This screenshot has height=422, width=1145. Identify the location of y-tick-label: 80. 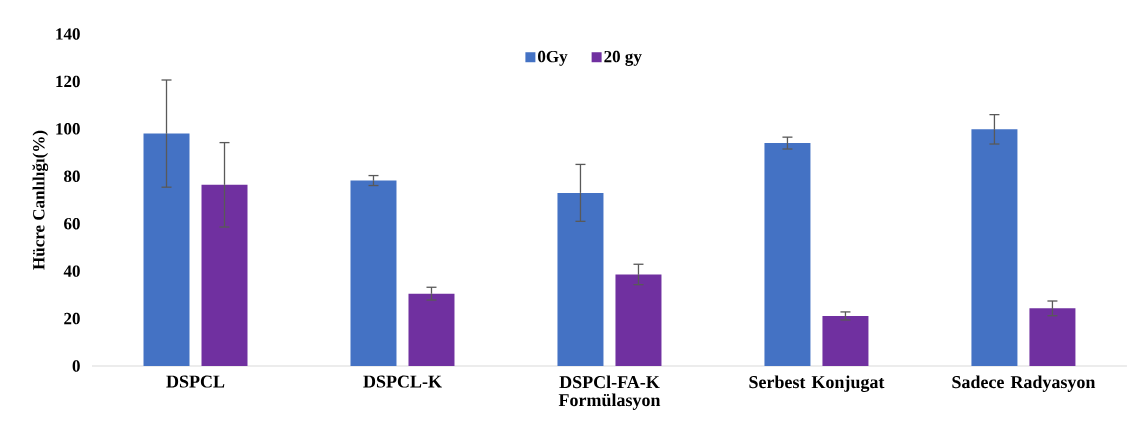
(72, 176).